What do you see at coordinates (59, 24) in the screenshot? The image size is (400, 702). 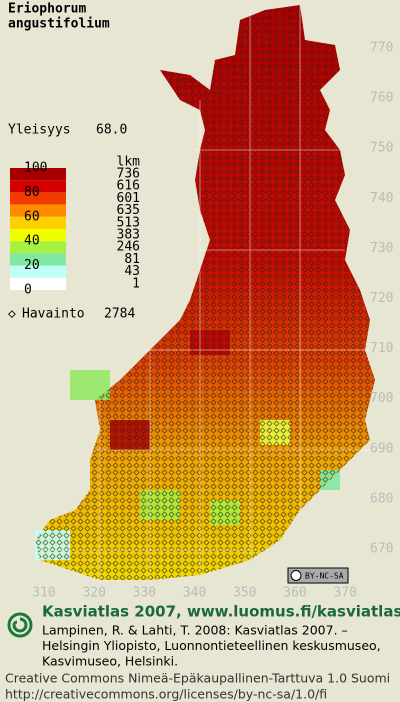 I see `species-title: angustifolium` at bounding box center [59, 24].